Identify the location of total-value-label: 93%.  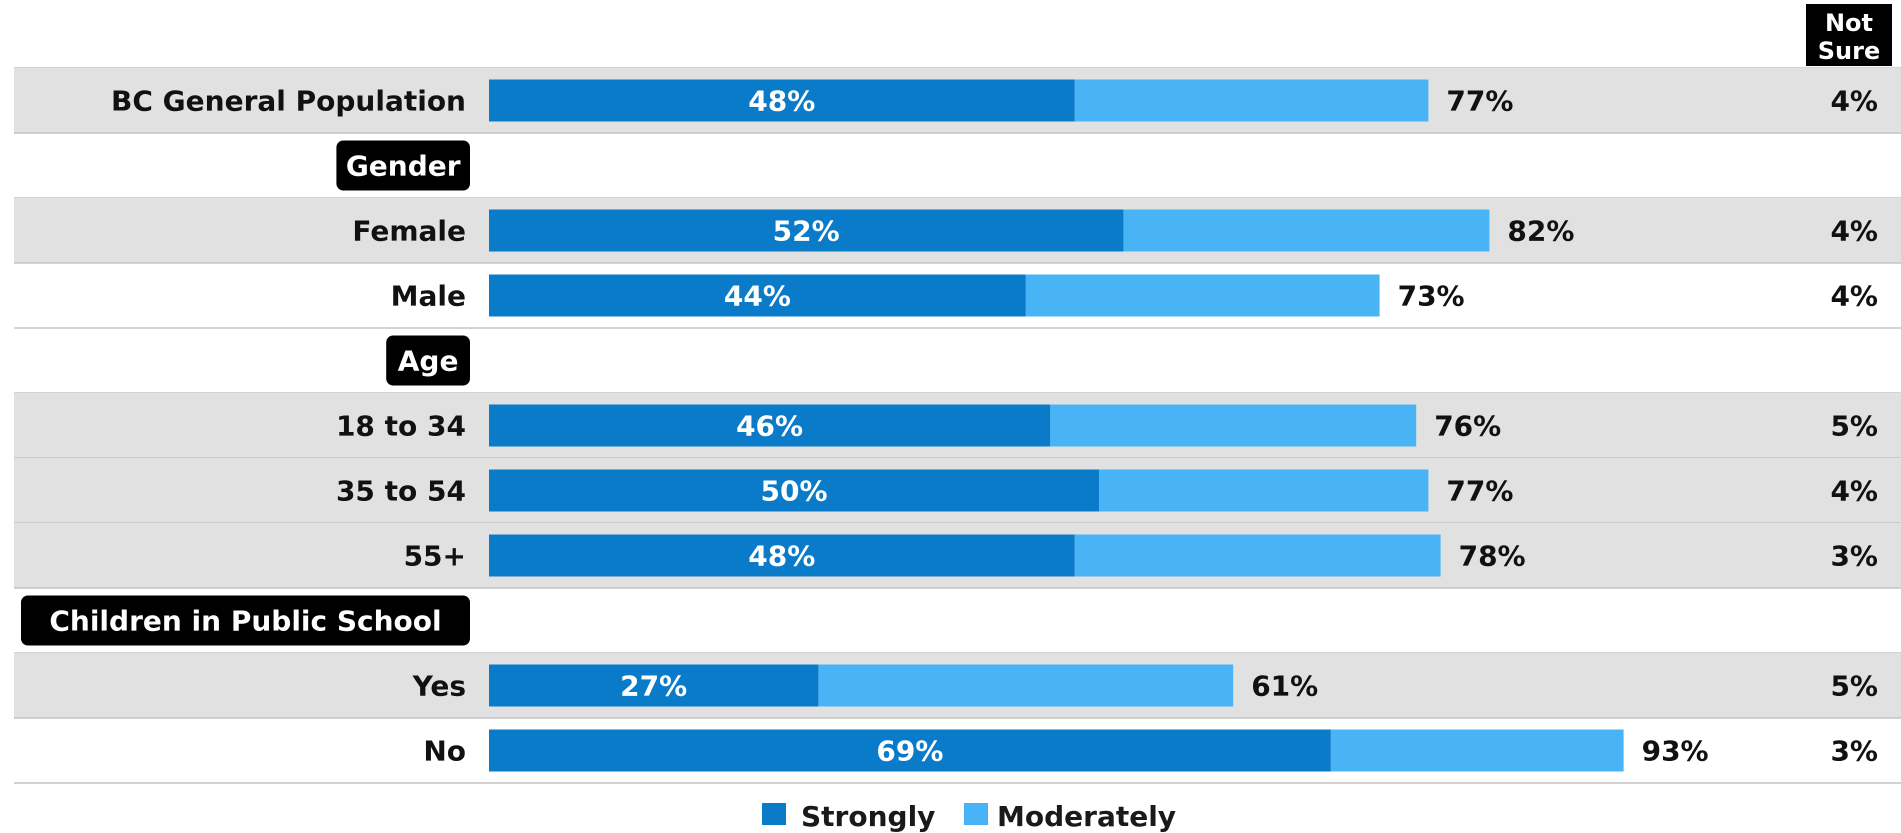
(1675, 751).